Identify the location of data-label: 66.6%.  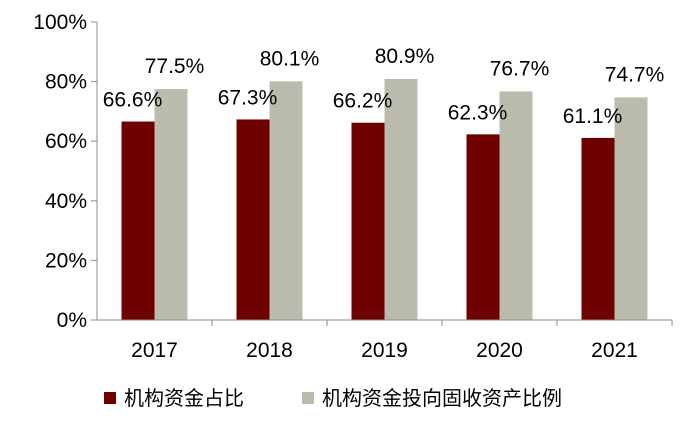
(133, 100).